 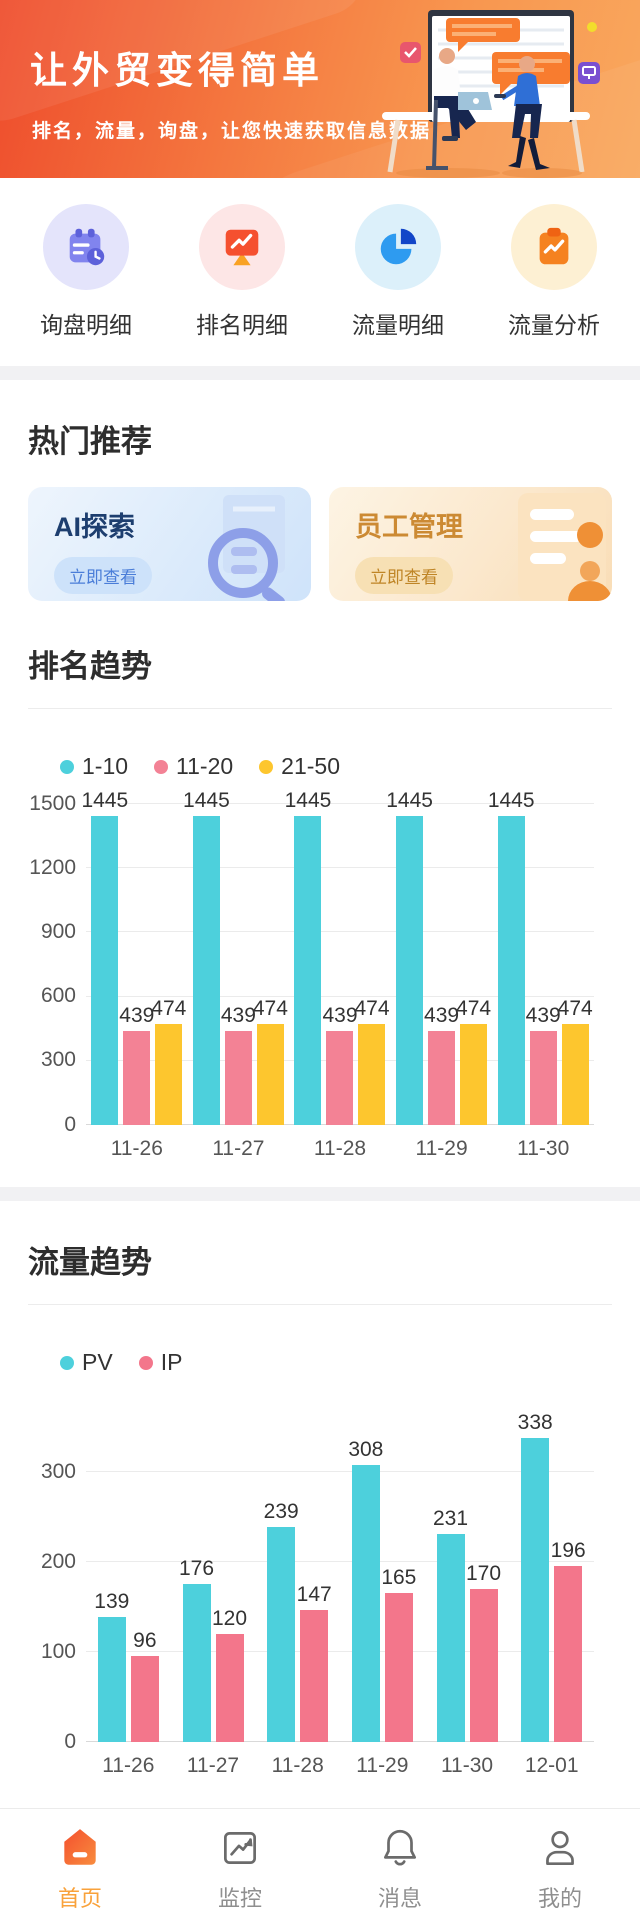 What do you see at coordinates (90, 1262) in the screenshot?
I see `traffic-trend-title: 流量趋势` at bounding box center [90, 1262].